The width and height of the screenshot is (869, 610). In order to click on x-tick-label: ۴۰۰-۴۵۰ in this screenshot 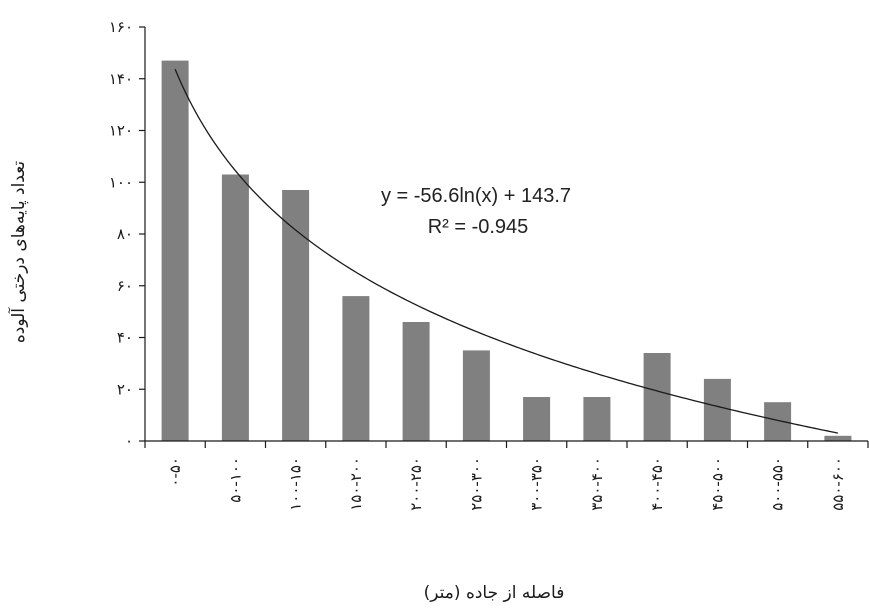, I will do `click(657, 484)`.